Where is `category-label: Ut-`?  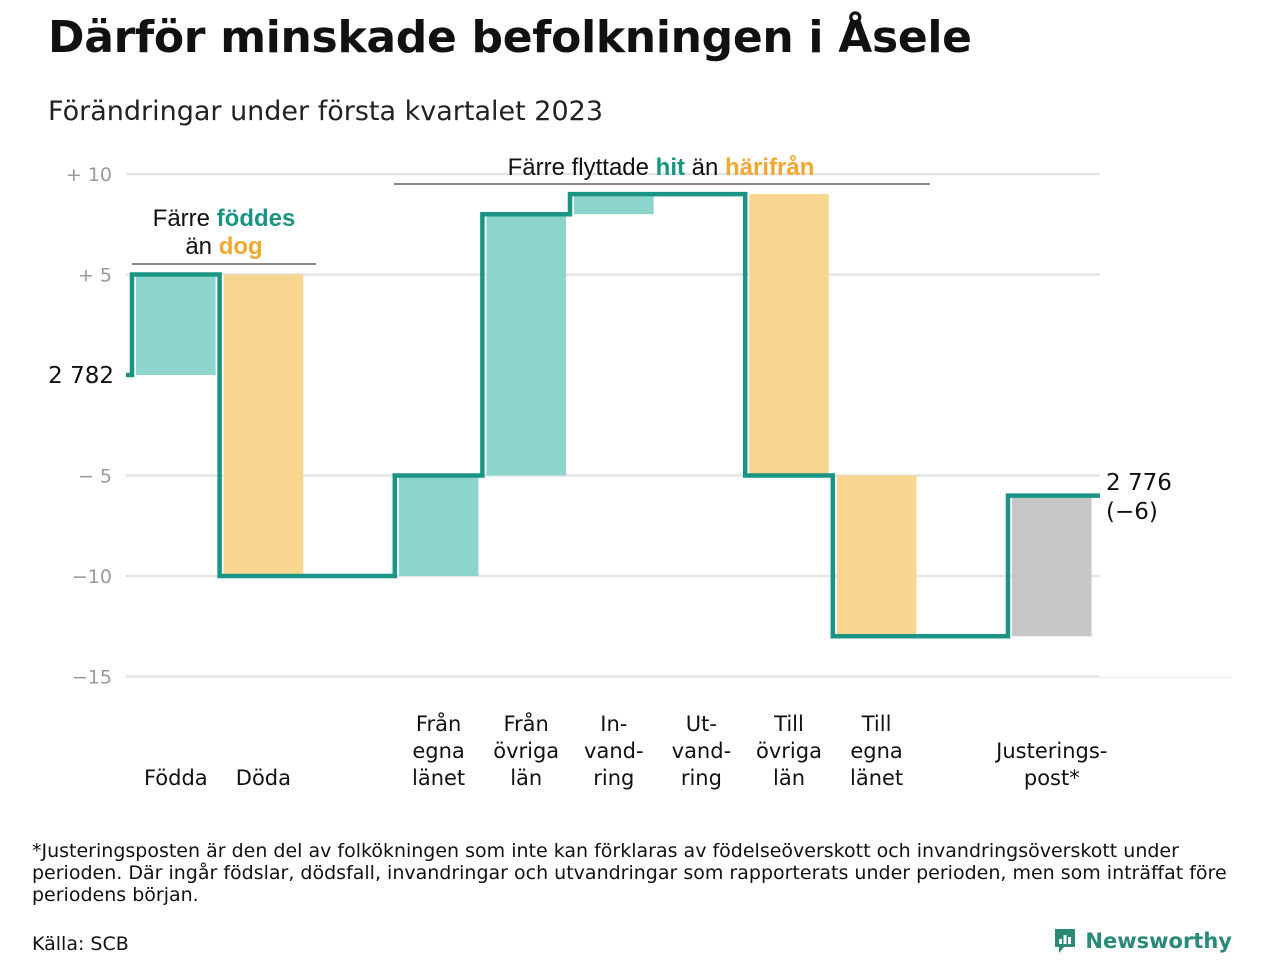
category-label: Ut- is located at coordinates (701, 724).